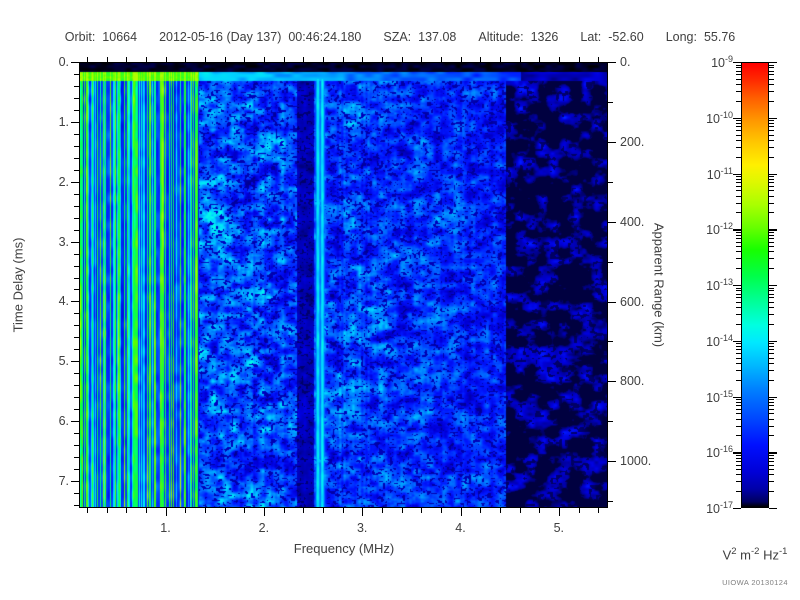 This screenshot has width=800, height=600. Describe the element at coordinates (165, 528) in the screenshot. I see `x-axis-tick-label: 1.` at that location.